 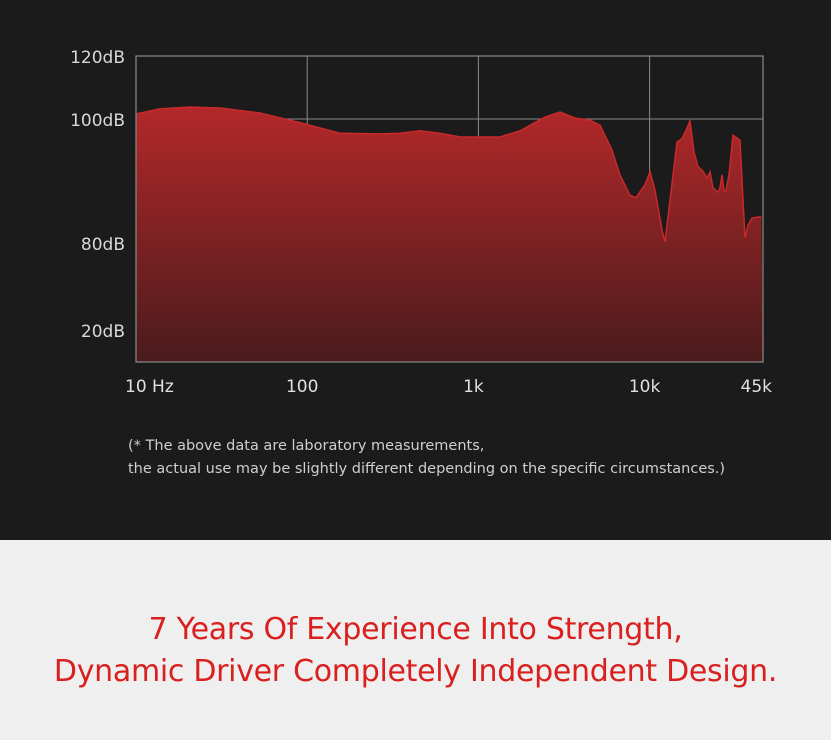 I want to click on response-line, so click(x=448, y=174).